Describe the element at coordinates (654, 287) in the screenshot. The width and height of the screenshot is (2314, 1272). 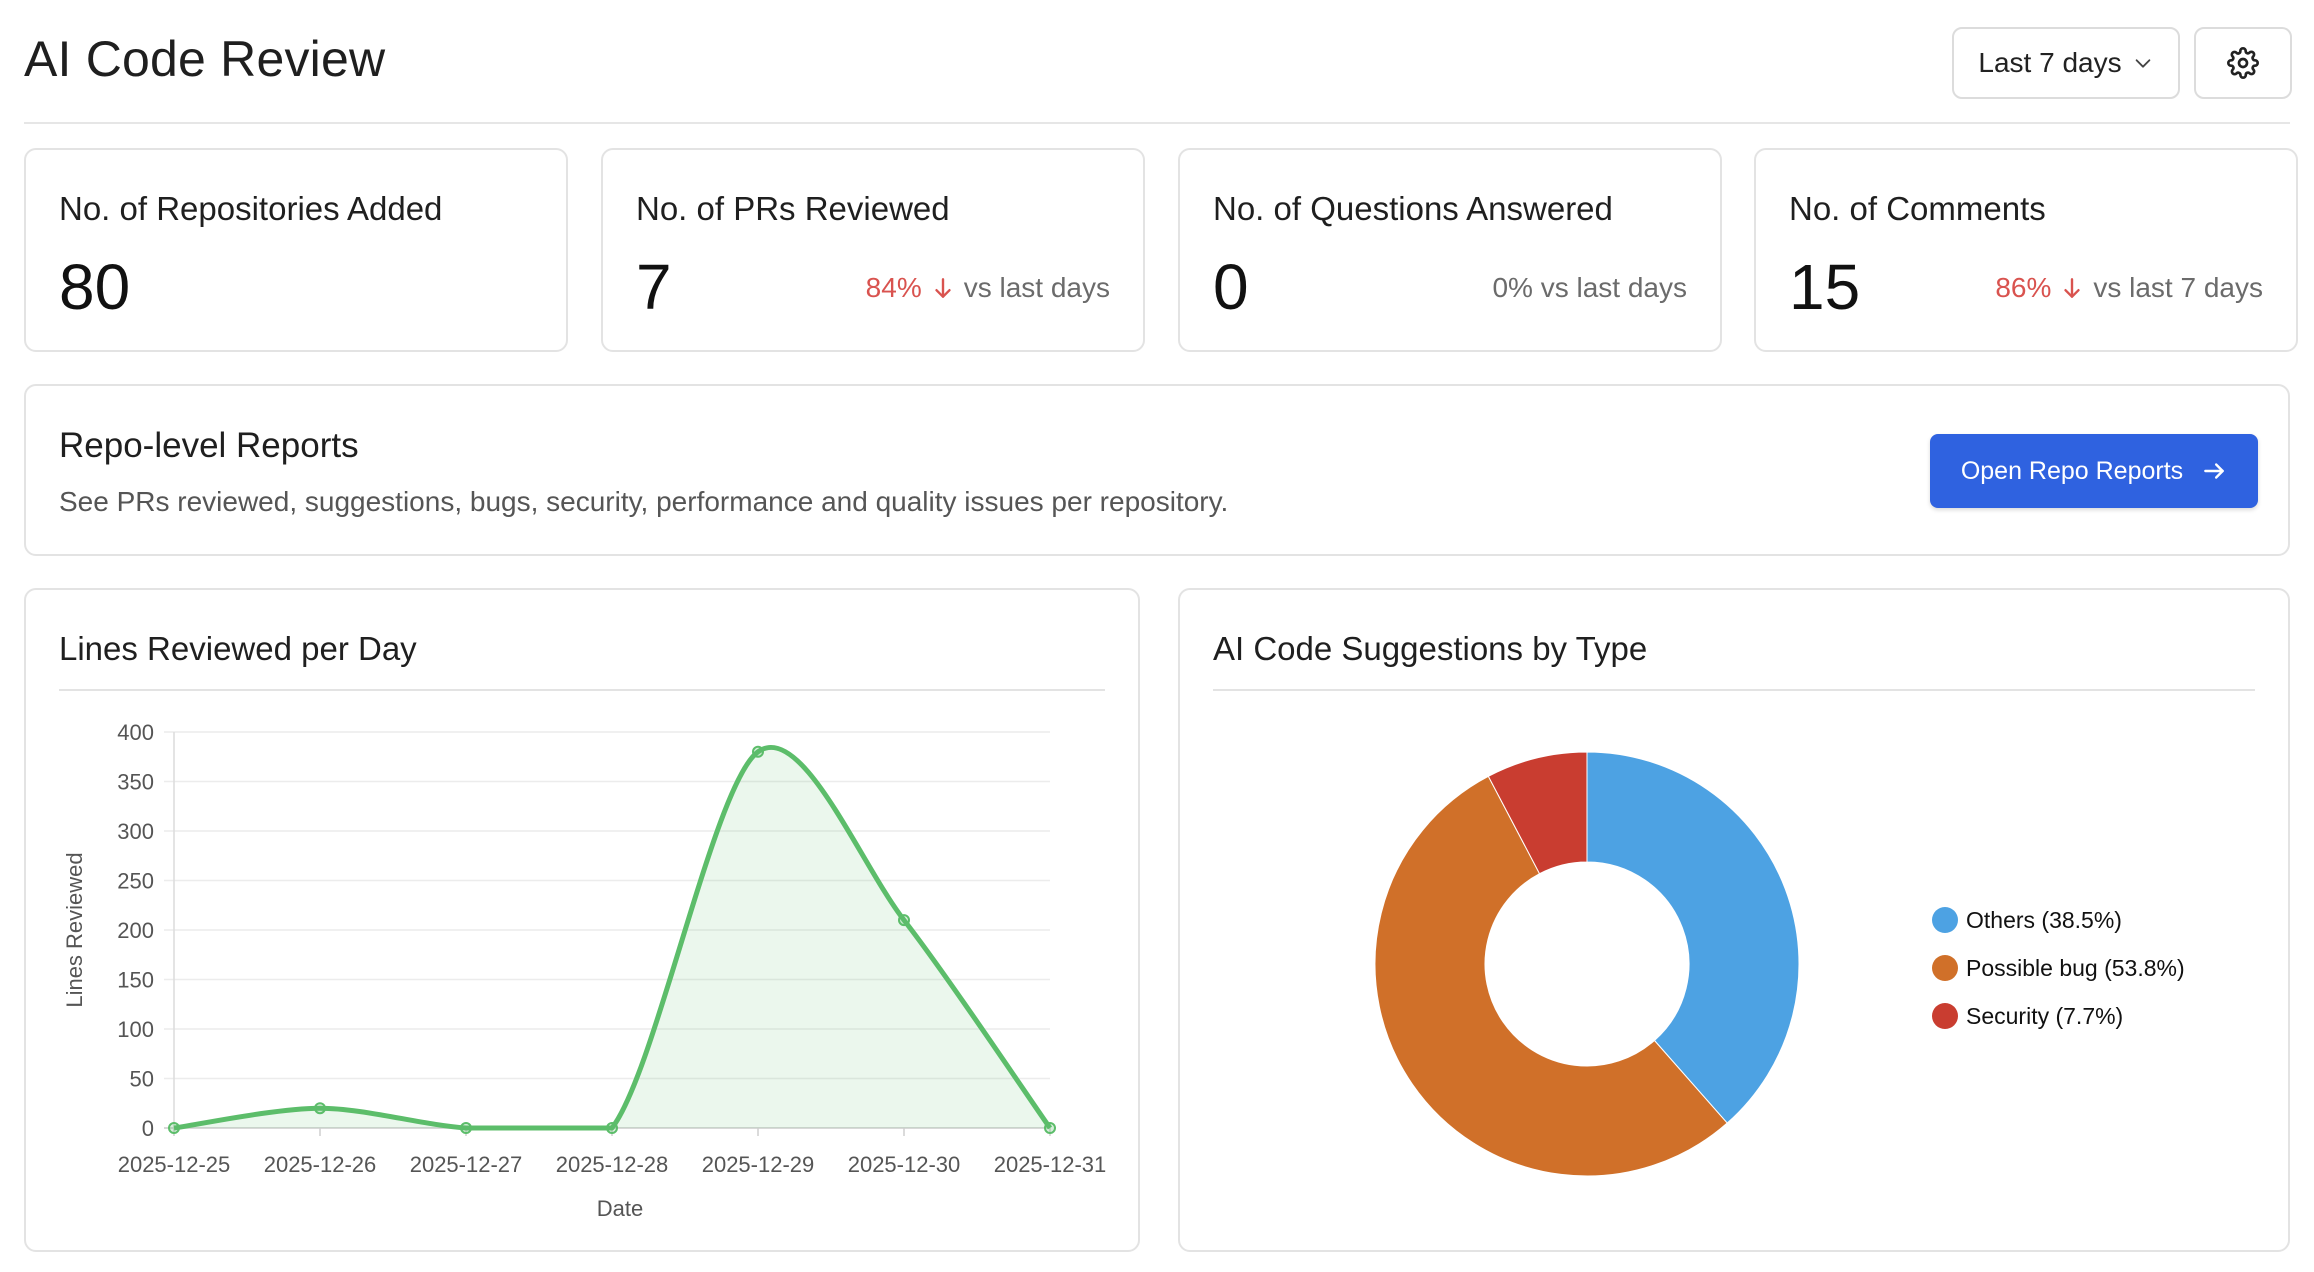
I see `stat-value: 7` at that location.